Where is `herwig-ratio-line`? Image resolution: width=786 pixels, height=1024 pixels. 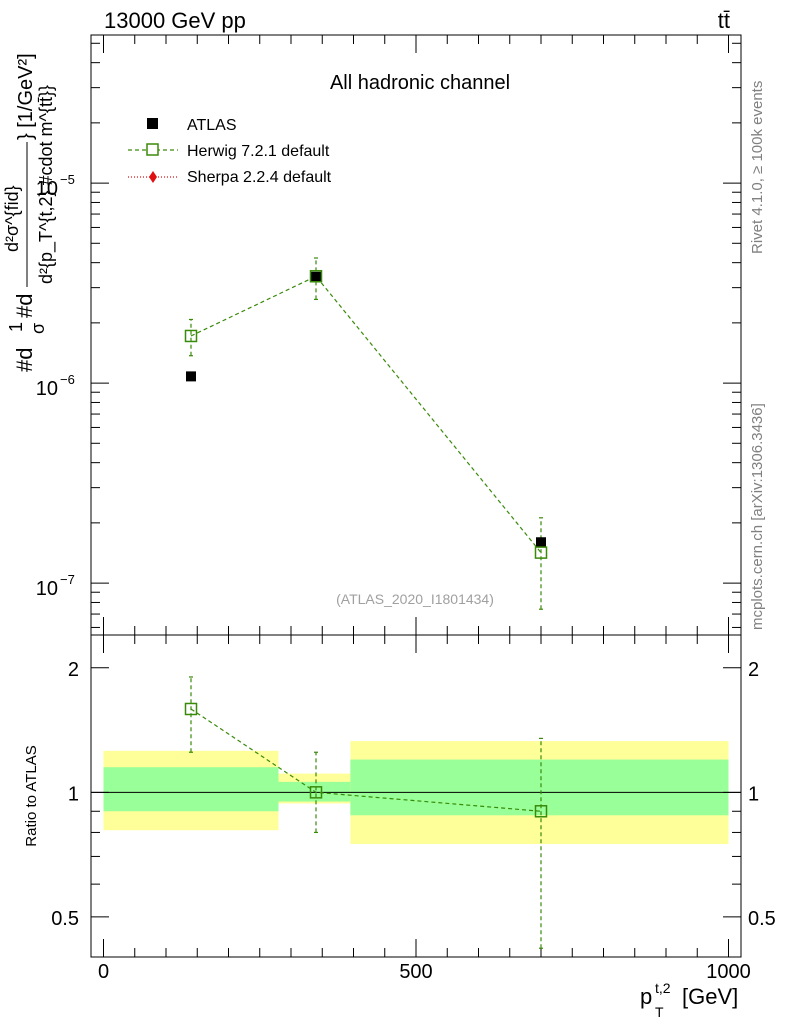 herwig-ratio-line is located at coordinates (366, 760).